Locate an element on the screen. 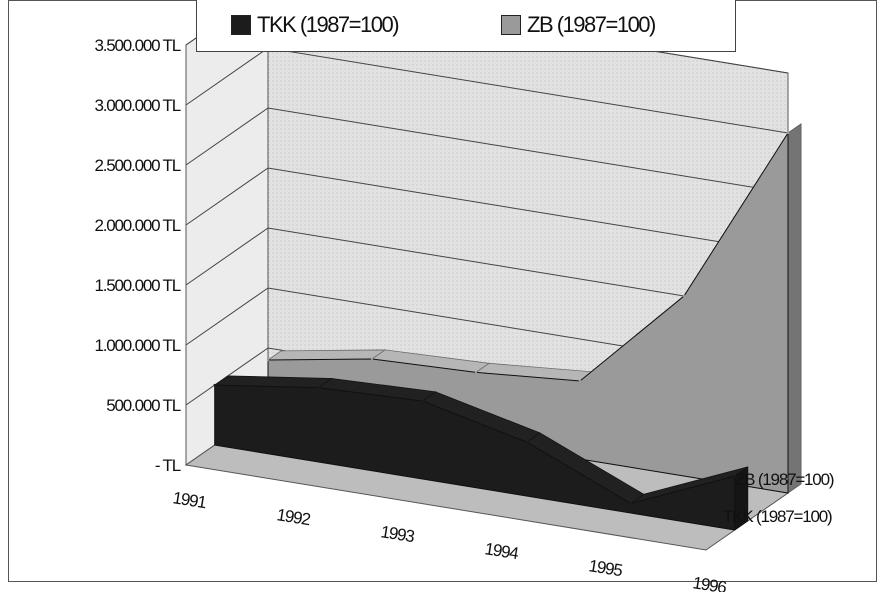  legend-item-tkk: TKK (1987=100) is located at coordinates (315, 25).